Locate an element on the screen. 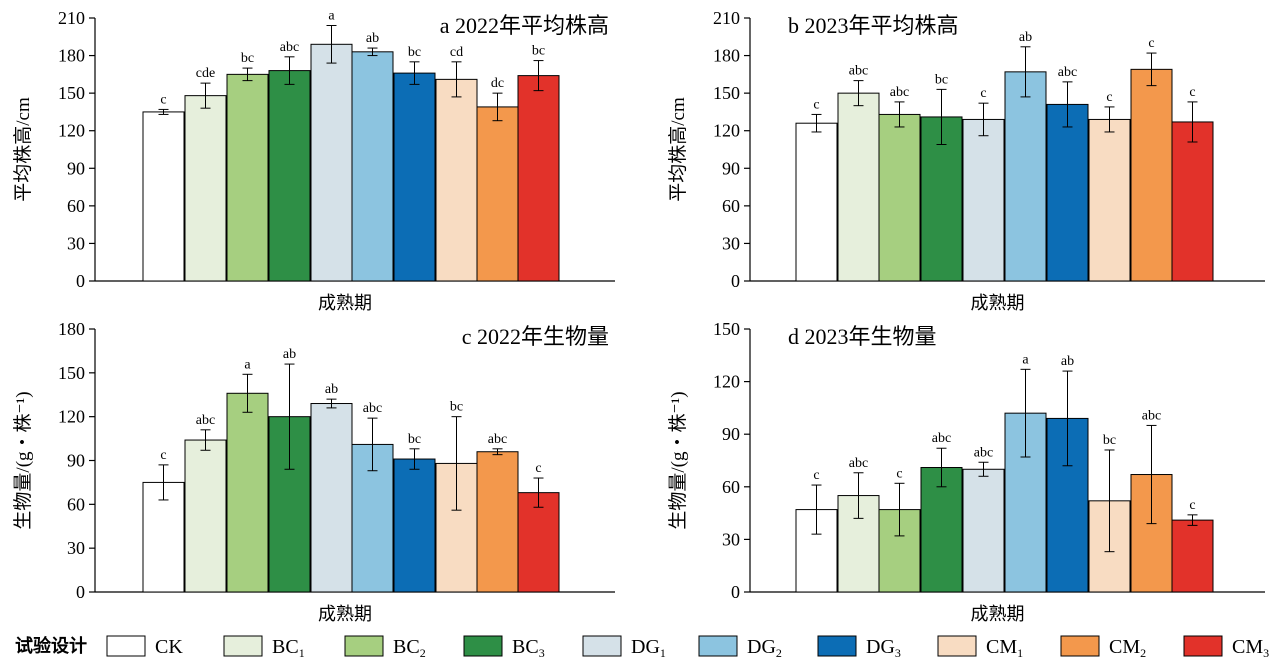 Image resolution: width=1277 pixels, height=664 pixels. legend-title: 试验设计 is located at coordinates (51, 646).